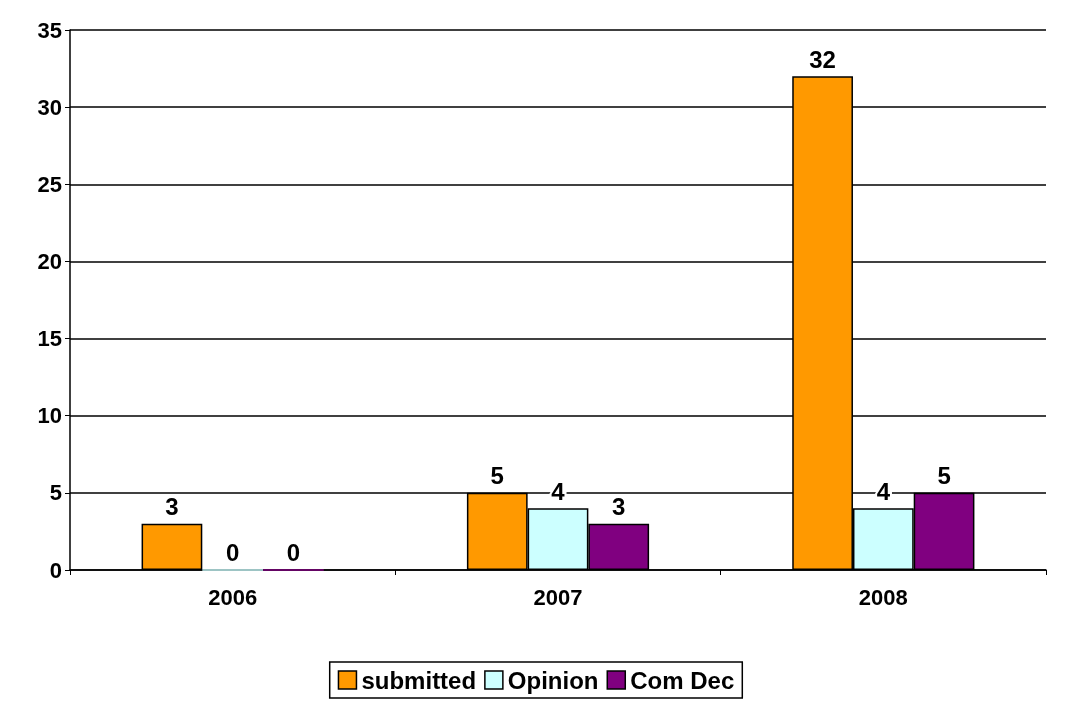  What do you see at coordinates (49, 339) in the screenshot?
I see `y-tick-label: 15` at bounding box center [49, 339].